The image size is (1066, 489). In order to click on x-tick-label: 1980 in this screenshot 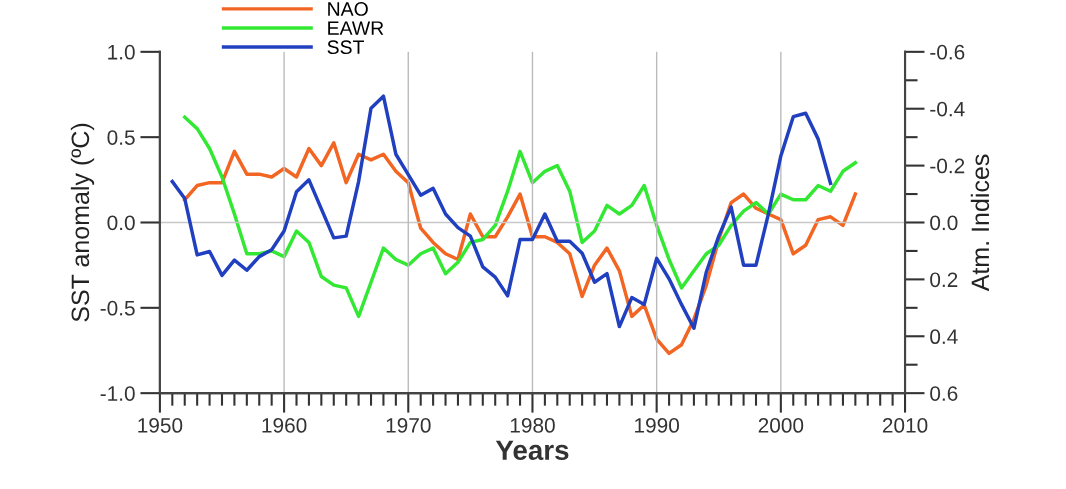, I will do `click(532, 425)`.